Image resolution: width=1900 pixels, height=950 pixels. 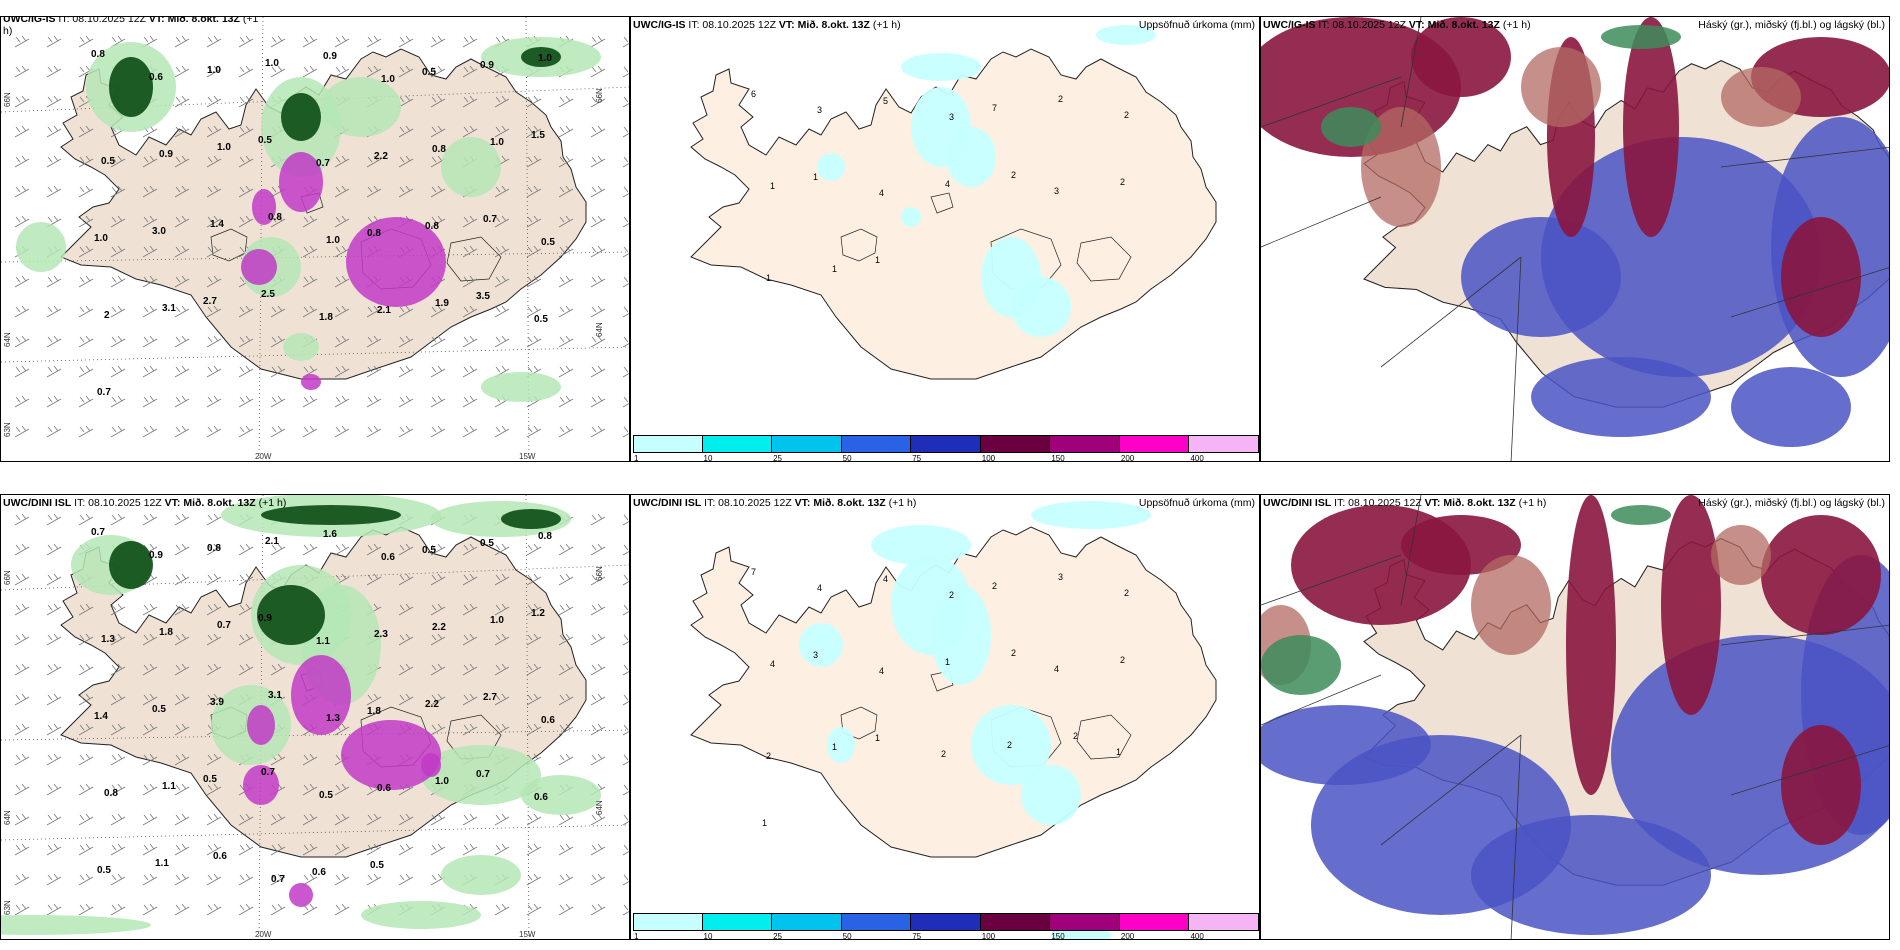 What do you see at coordinates (275, 695) in the screenshot?
I see `precip-value-label: 3.1` at bounding box center [275, 695].